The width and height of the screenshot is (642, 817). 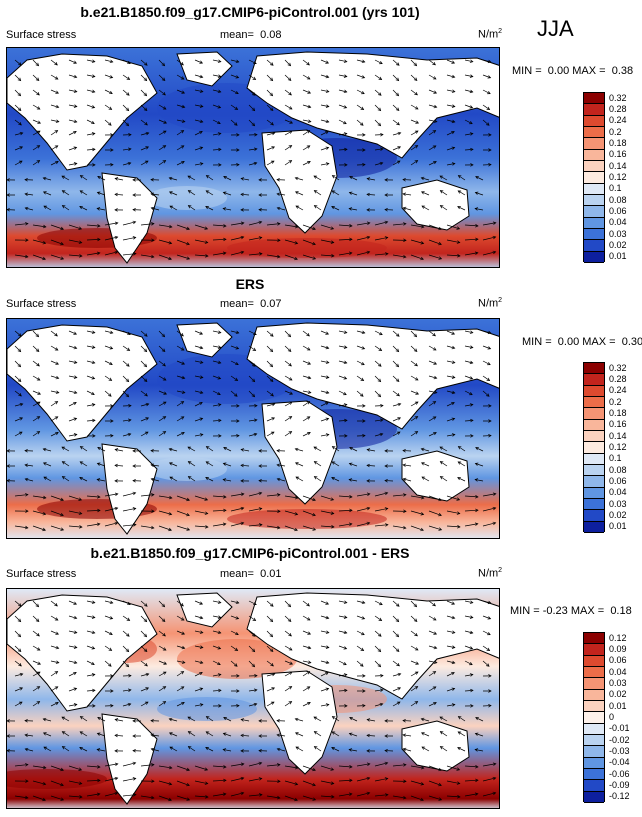 I want to click on land-mass, so click(x=299, y=181).